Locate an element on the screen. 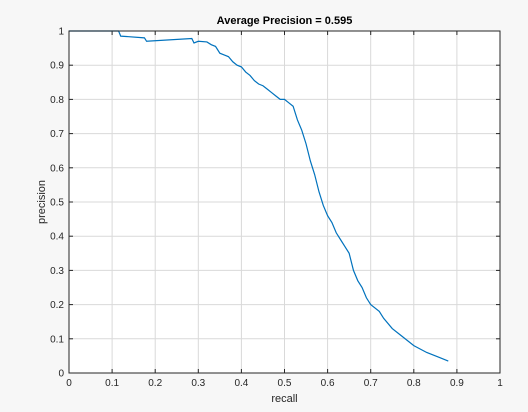 Image resolution: width=528 pixels, height=412 pixels. y-tick-label: 0.4 is located at coordinates (57, 237).